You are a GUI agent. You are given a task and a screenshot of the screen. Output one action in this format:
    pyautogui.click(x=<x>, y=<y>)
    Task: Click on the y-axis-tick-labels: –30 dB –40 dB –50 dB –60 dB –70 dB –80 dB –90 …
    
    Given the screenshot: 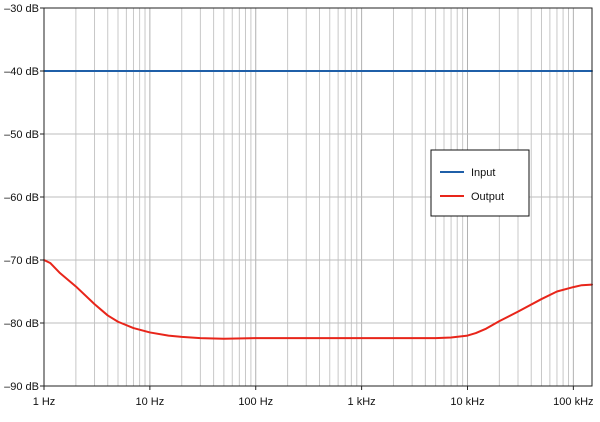 What is the action you would take?
    pyautogui.click(x=24, y=198)
    